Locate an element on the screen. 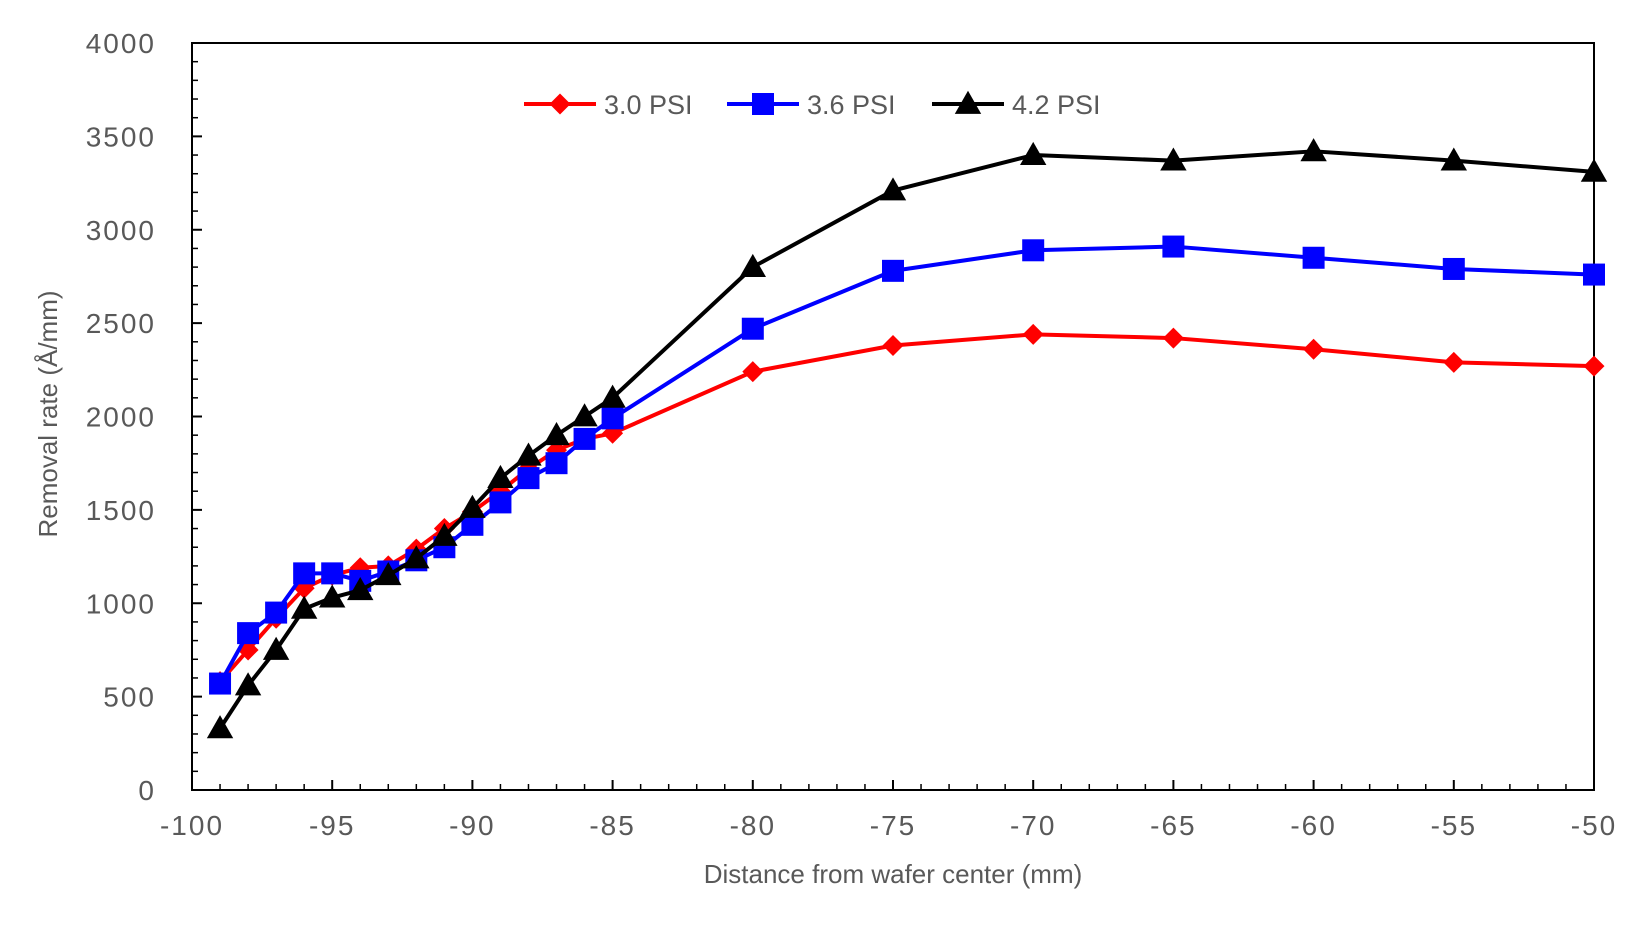 This screenshot has width=1635, height=928. x-tick-label: -90 is located at coordinates (472, 825).